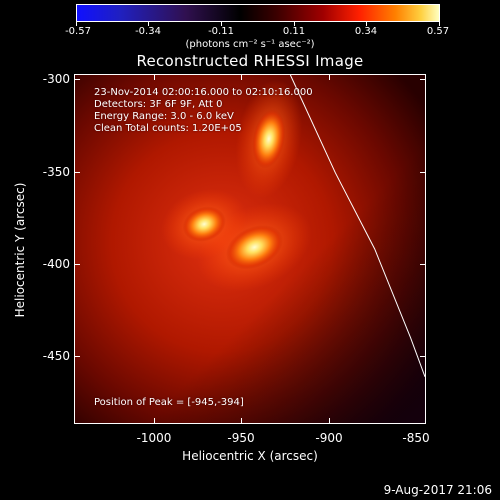  What do you see at coordinates (437, 490) in the screenshot?
I see `date-stamp: 9-Aug-2017 21:06` at bounding box center [437, 490].